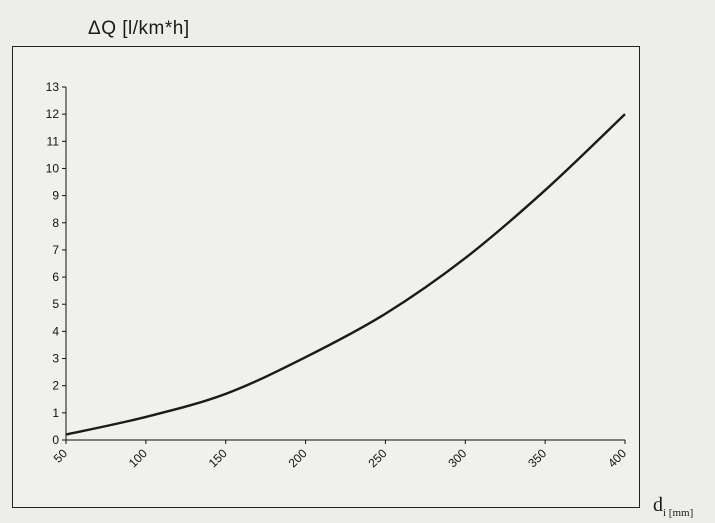  I want to click on x-axis-label-sub: i [mm], so click(678, 513).